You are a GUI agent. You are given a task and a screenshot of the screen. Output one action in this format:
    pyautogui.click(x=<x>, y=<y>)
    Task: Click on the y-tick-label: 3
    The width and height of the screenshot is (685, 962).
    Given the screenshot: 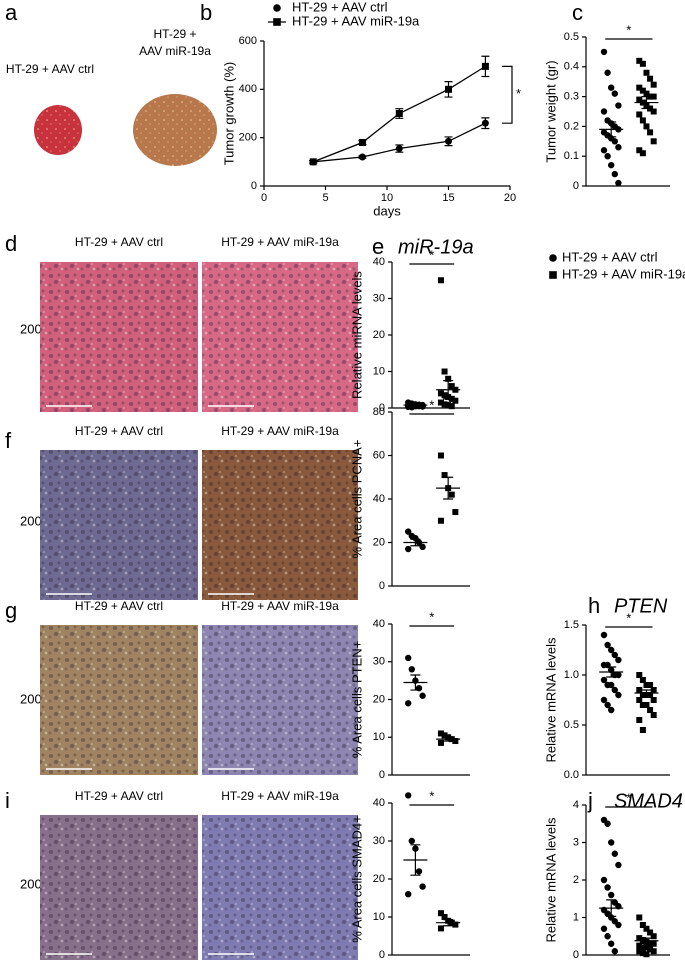 What is the action you would take?
    pyautogui.click(x=576, y=842)
    